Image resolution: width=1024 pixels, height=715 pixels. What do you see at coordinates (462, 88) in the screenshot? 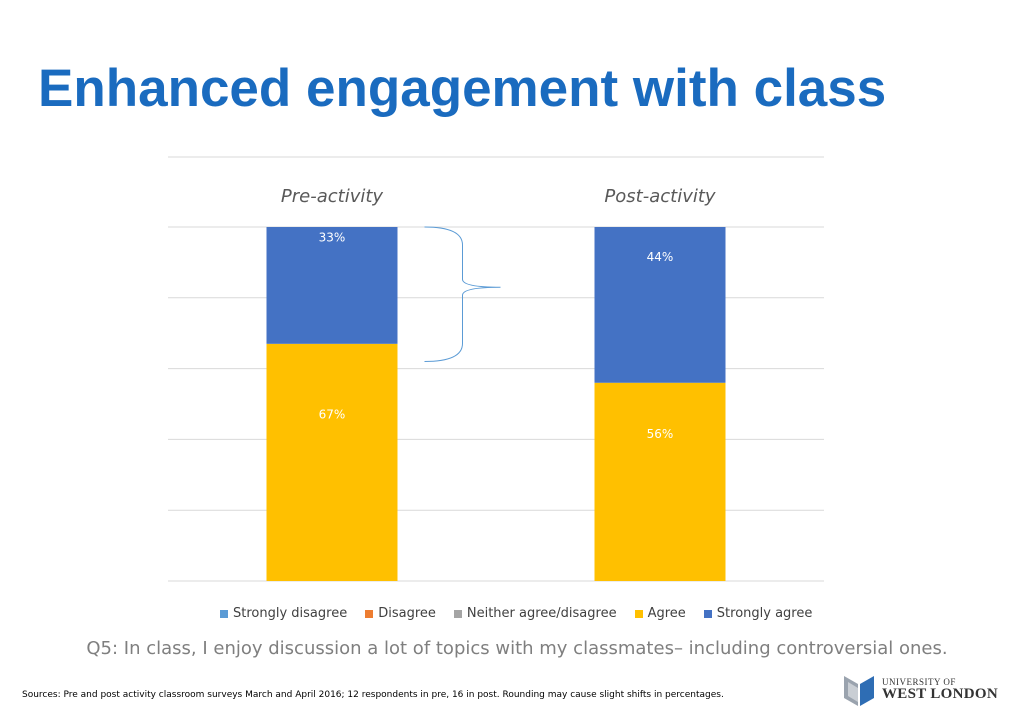
I see `slide-title: Enhanced engagement with class` at bounding box center [462, 88].